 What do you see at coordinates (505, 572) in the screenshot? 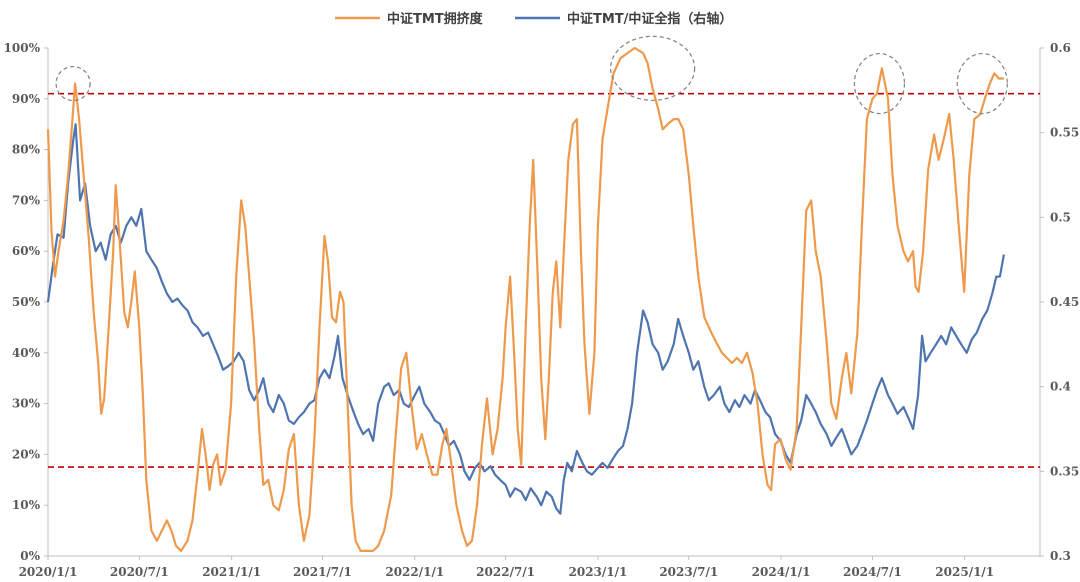
I see `x-tick-label: 2022/7/1` at bounding box center [505, 572].